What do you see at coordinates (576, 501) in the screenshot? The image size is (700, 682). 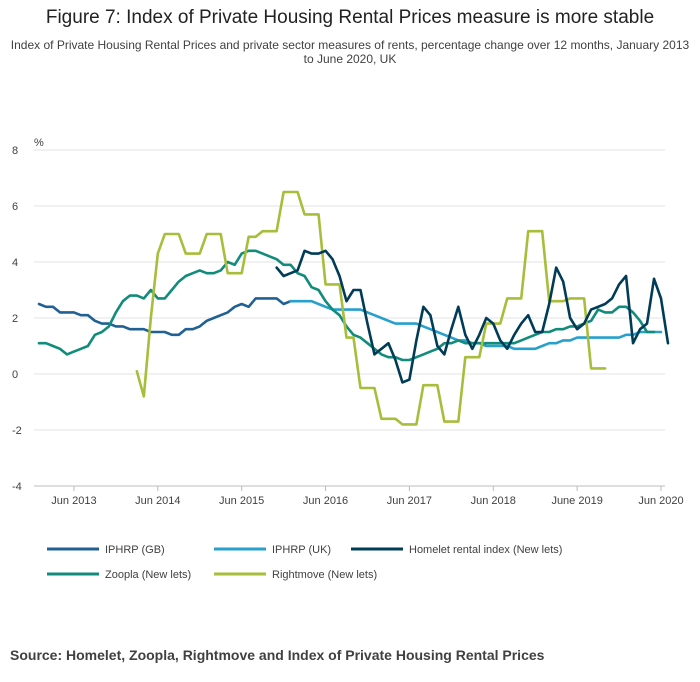 I see `x-tick-label: June 2019` at bounding box center [576, 501].